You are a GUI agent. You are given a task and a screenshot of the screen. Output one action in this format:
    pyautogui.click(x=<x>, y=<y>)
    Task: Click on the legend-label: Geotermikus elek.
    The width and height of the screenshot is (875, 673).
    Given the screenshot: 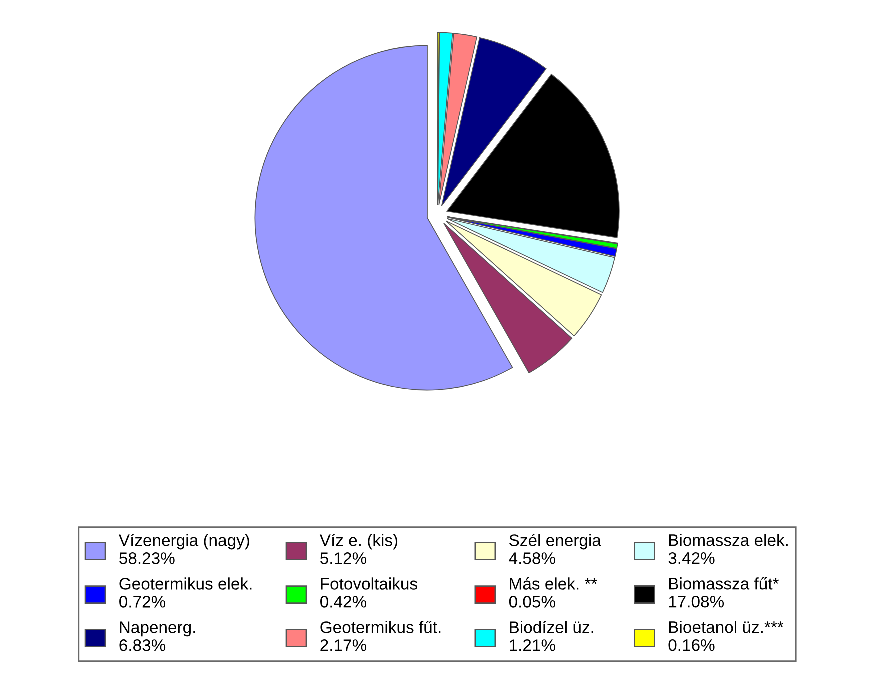 What is the action you would take?
    pyautogui.click(x=186, y=584)
    